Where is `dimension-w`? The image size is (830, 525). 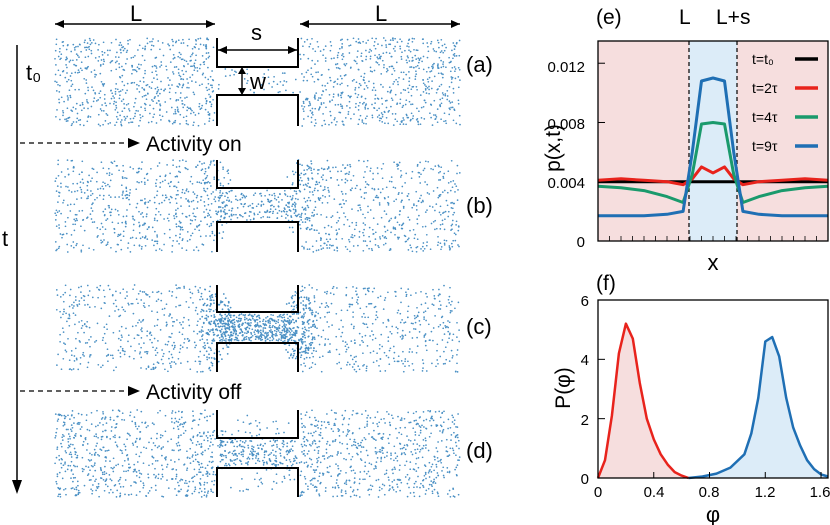 dimension-w is located at coordinates (242, 81).